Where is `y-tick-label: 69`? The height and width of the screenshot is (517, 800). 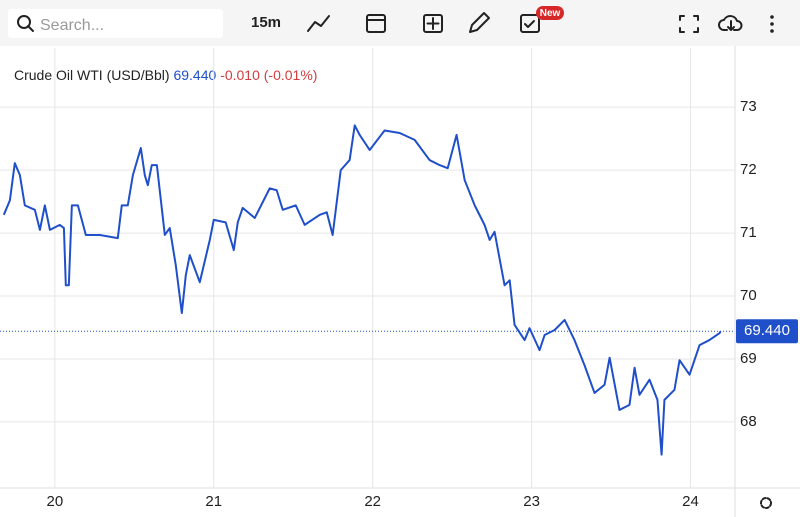
y-tick-label: 69 is located at coordinates (748, 358).